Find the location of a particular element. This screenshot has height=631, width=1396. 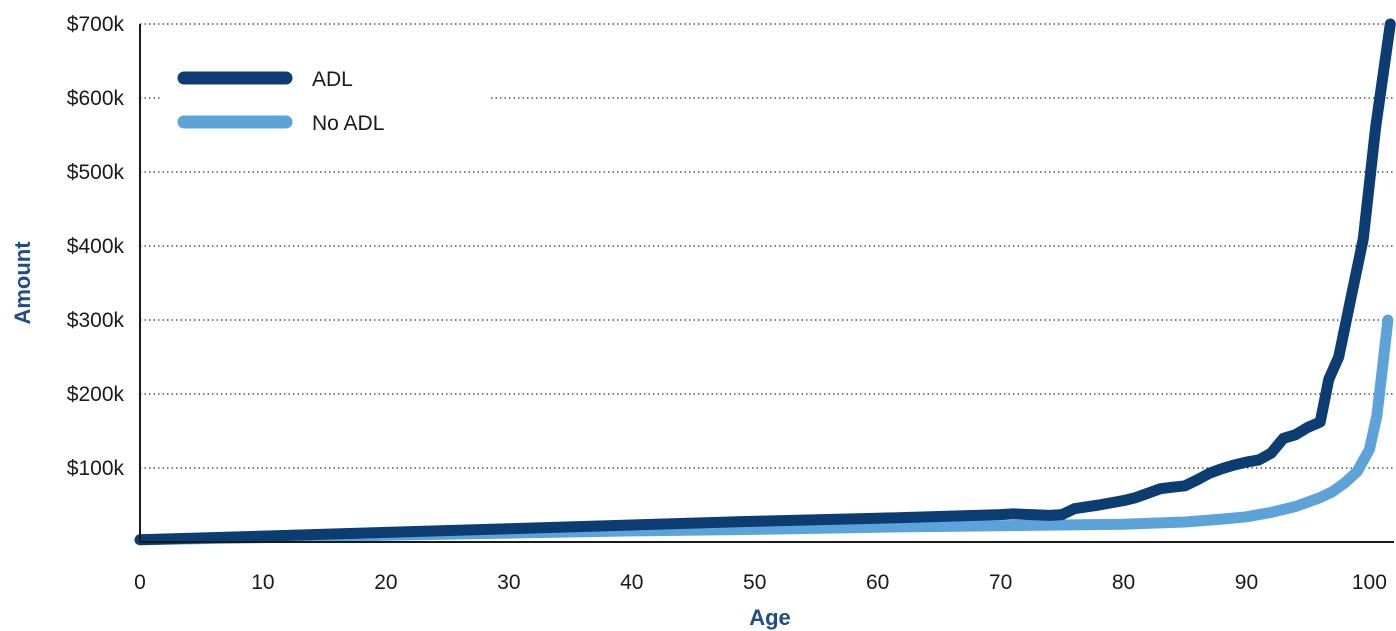

x-tick-label: 30 is located at coordinates (508, 582).